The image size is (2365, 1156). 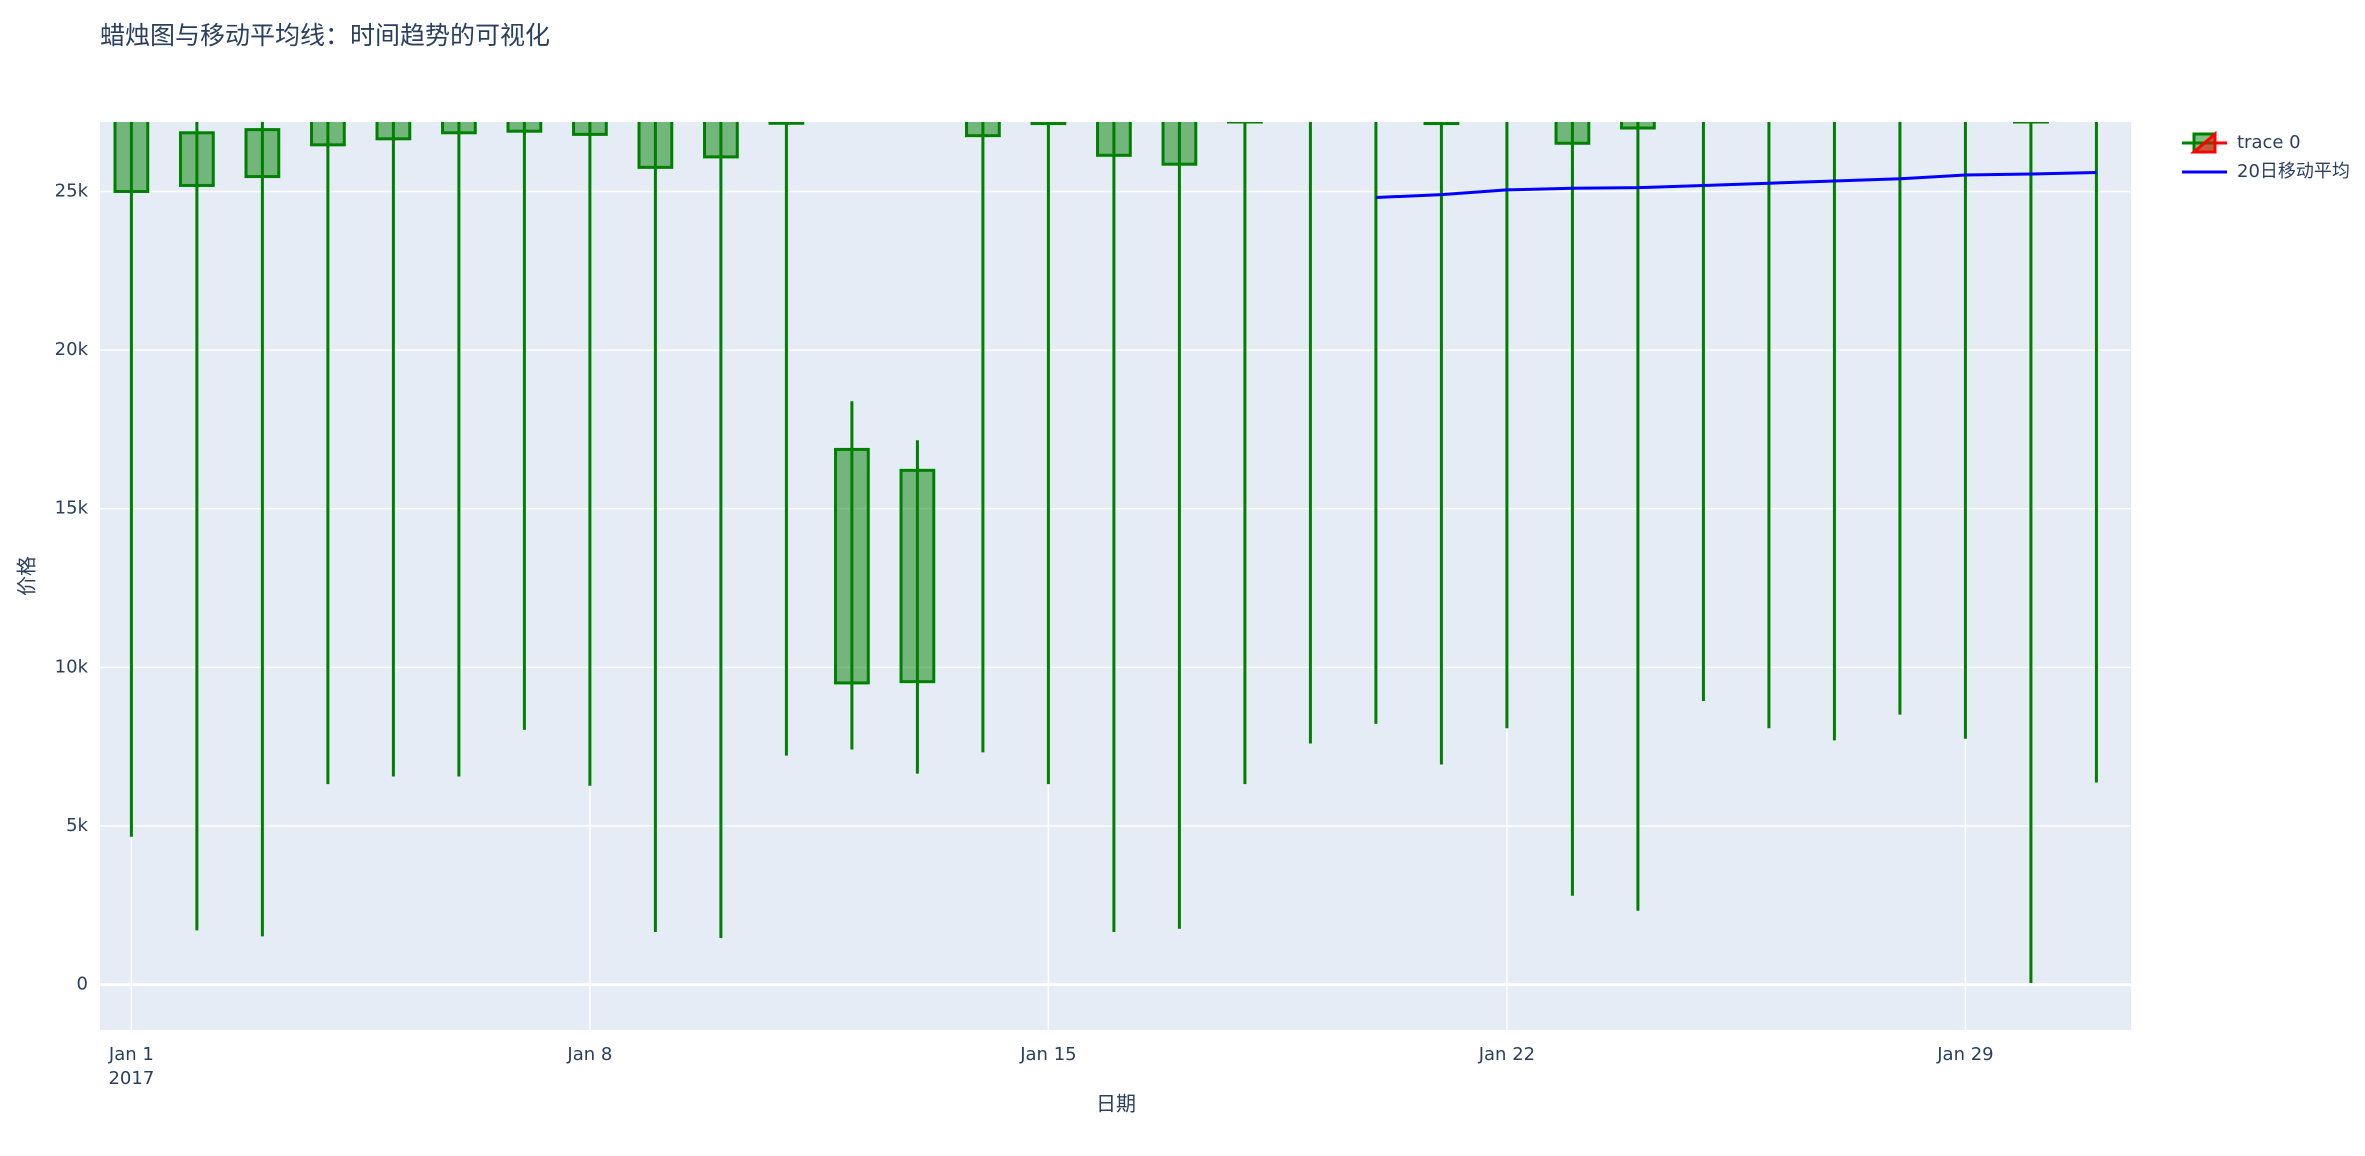 I want to click on moving-average-line, so click(x=1736, y=185).